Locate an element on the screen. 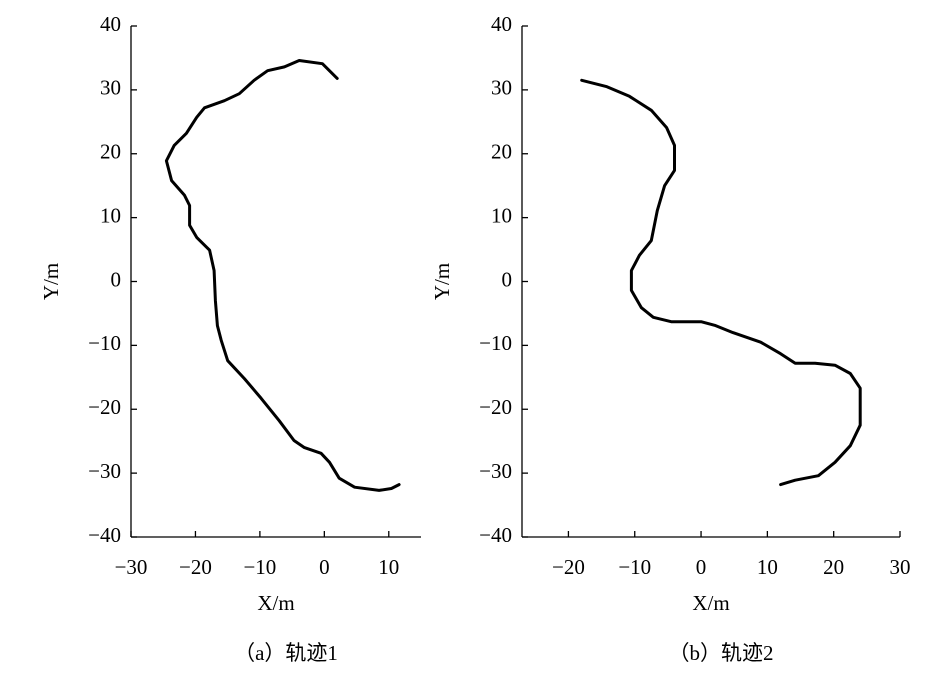 Image resolution: width=945 pixels, height=688 pixels. x-tick-label: 20 is located at coordinates (833, 567).